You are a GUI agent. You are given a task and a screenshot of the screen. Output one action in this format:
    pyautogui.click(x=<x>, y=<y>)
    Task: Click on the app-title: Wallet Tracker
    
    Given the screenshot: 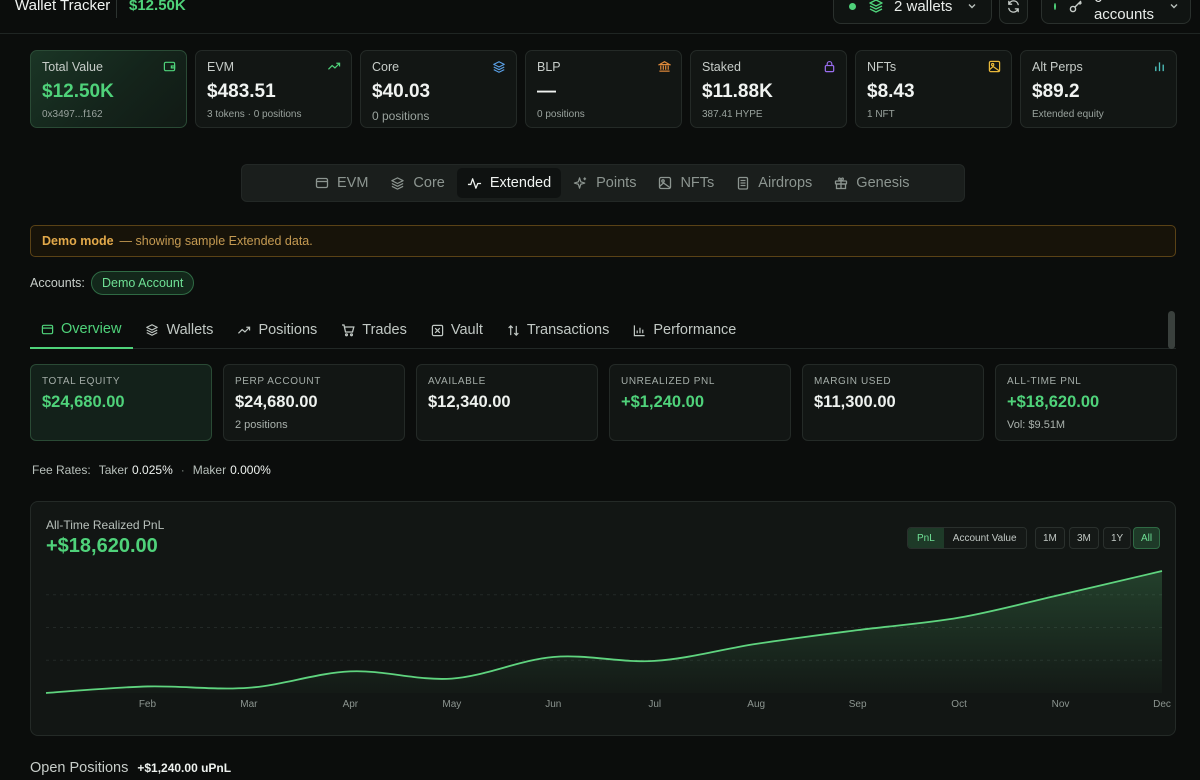 What is the action you would take?
    pyautogui.click(x=63, y=7)
    